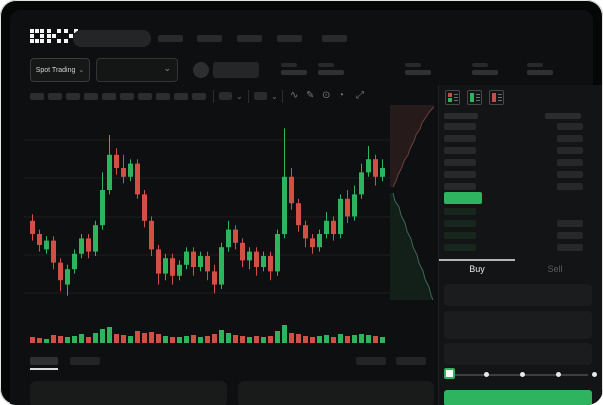 The height and width of the screenshot is (405, 603). I want to click on okx-logo: OKX, so click(54, 36).